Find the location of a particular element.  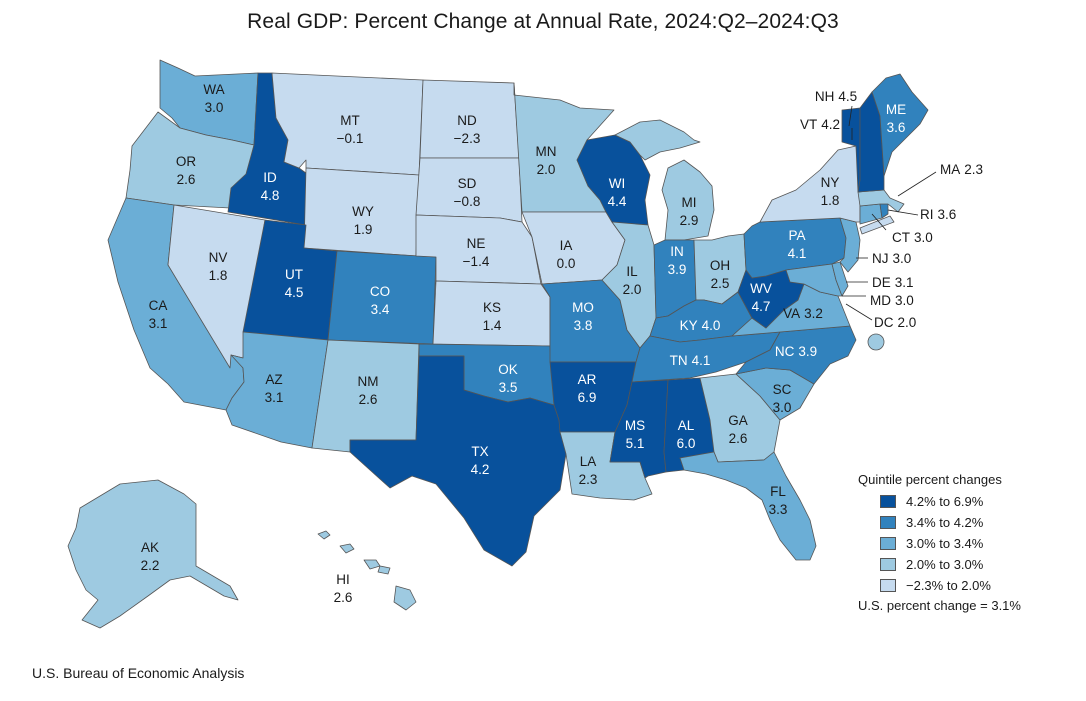

state-label-ND: ND is located at coordinates (467, 120).